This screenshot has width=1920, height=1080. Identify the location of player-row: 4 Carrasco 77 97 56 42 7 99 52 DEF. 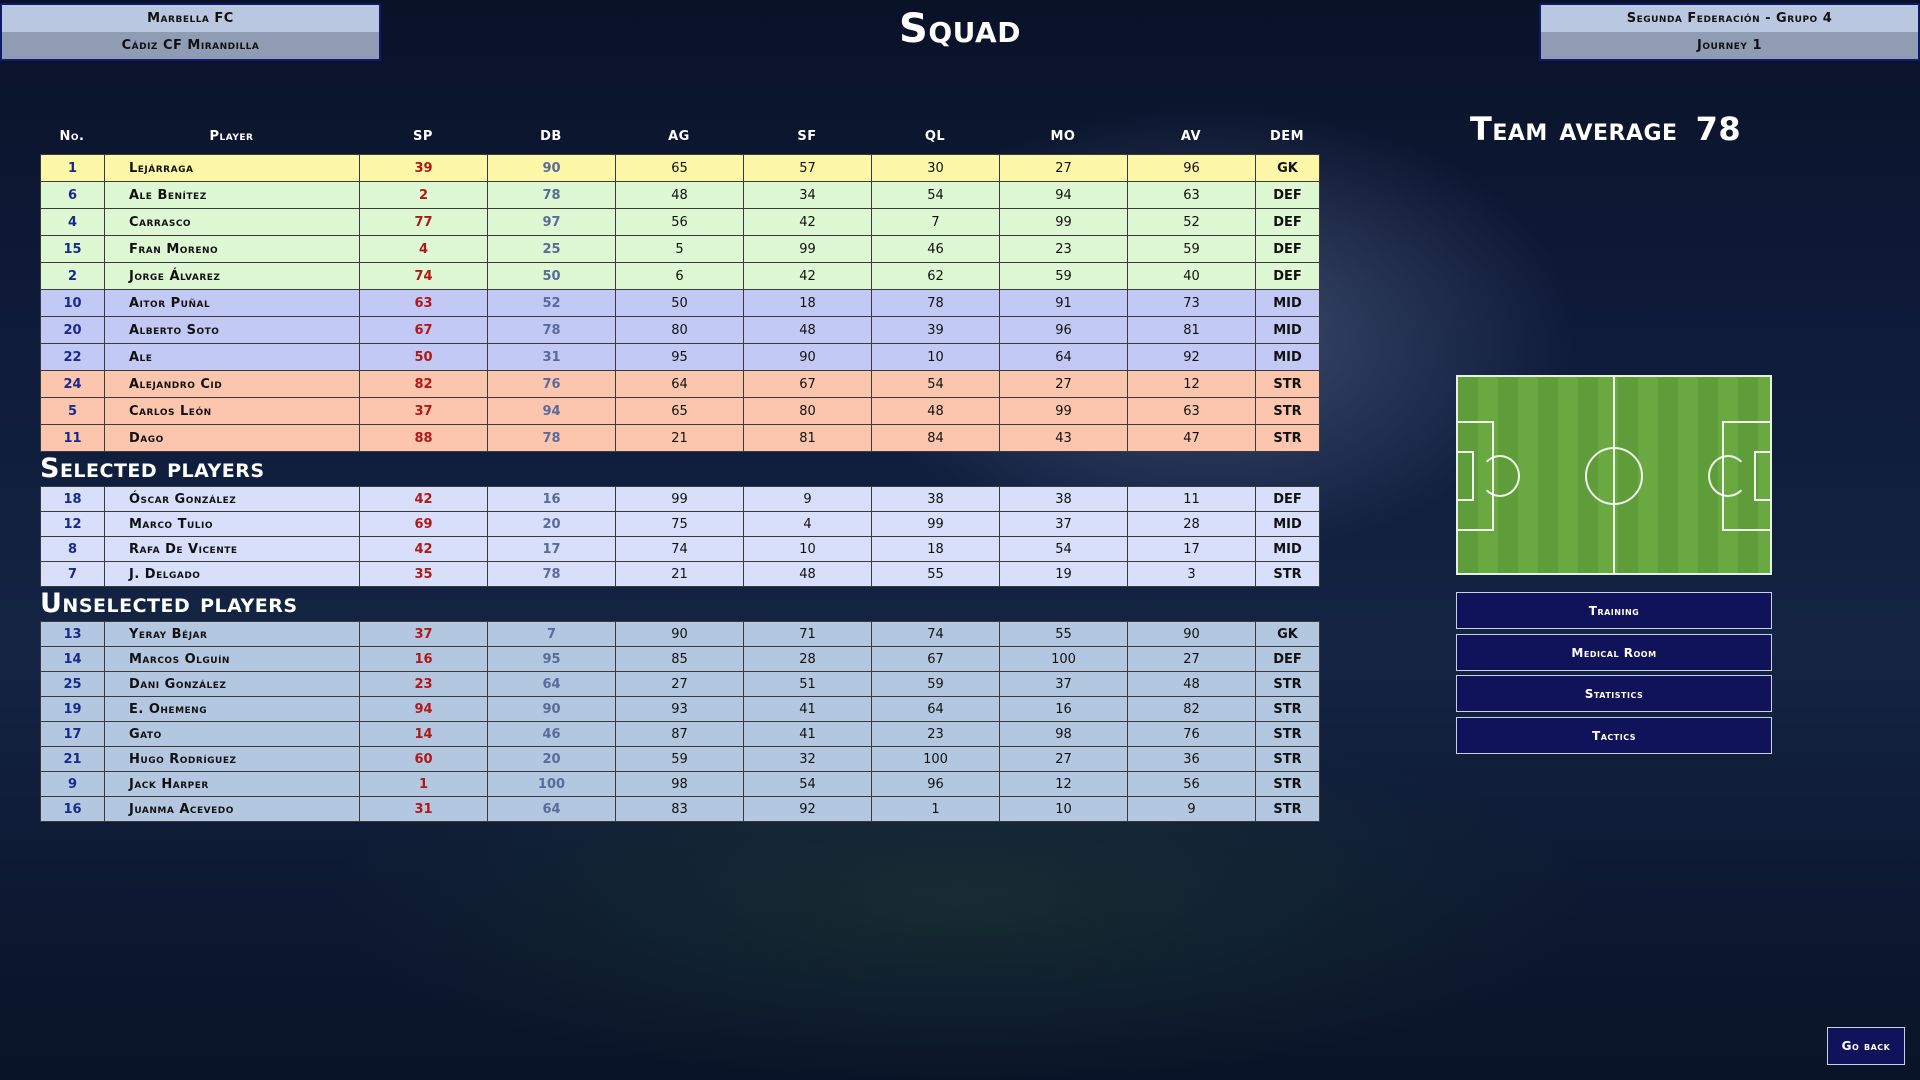
(680, 222).